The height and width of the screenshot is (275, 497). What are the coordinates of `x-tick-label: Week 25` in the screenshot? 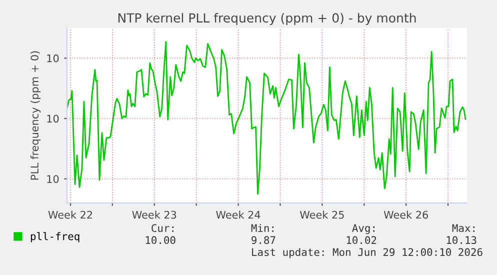 It's located at (322, 214).